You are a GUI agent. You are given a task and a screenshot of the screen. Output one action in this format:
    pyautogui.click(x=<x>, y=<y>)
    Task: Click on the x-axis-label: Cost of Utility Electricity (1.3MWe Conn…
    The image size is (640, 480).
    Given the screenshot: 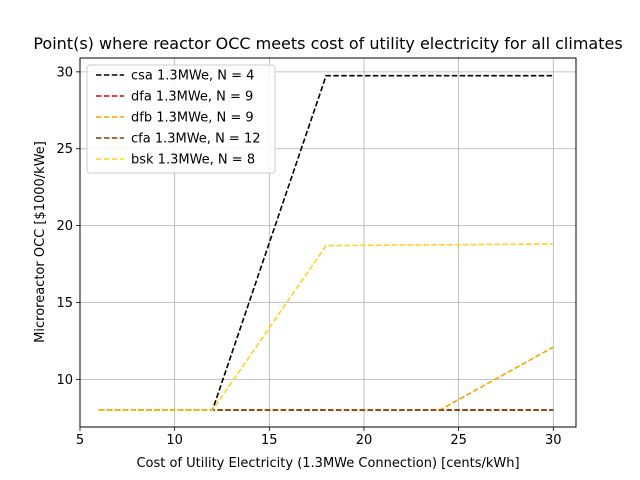 What is the action you would take?
    pyautogui.click(x=327, y=463)
    